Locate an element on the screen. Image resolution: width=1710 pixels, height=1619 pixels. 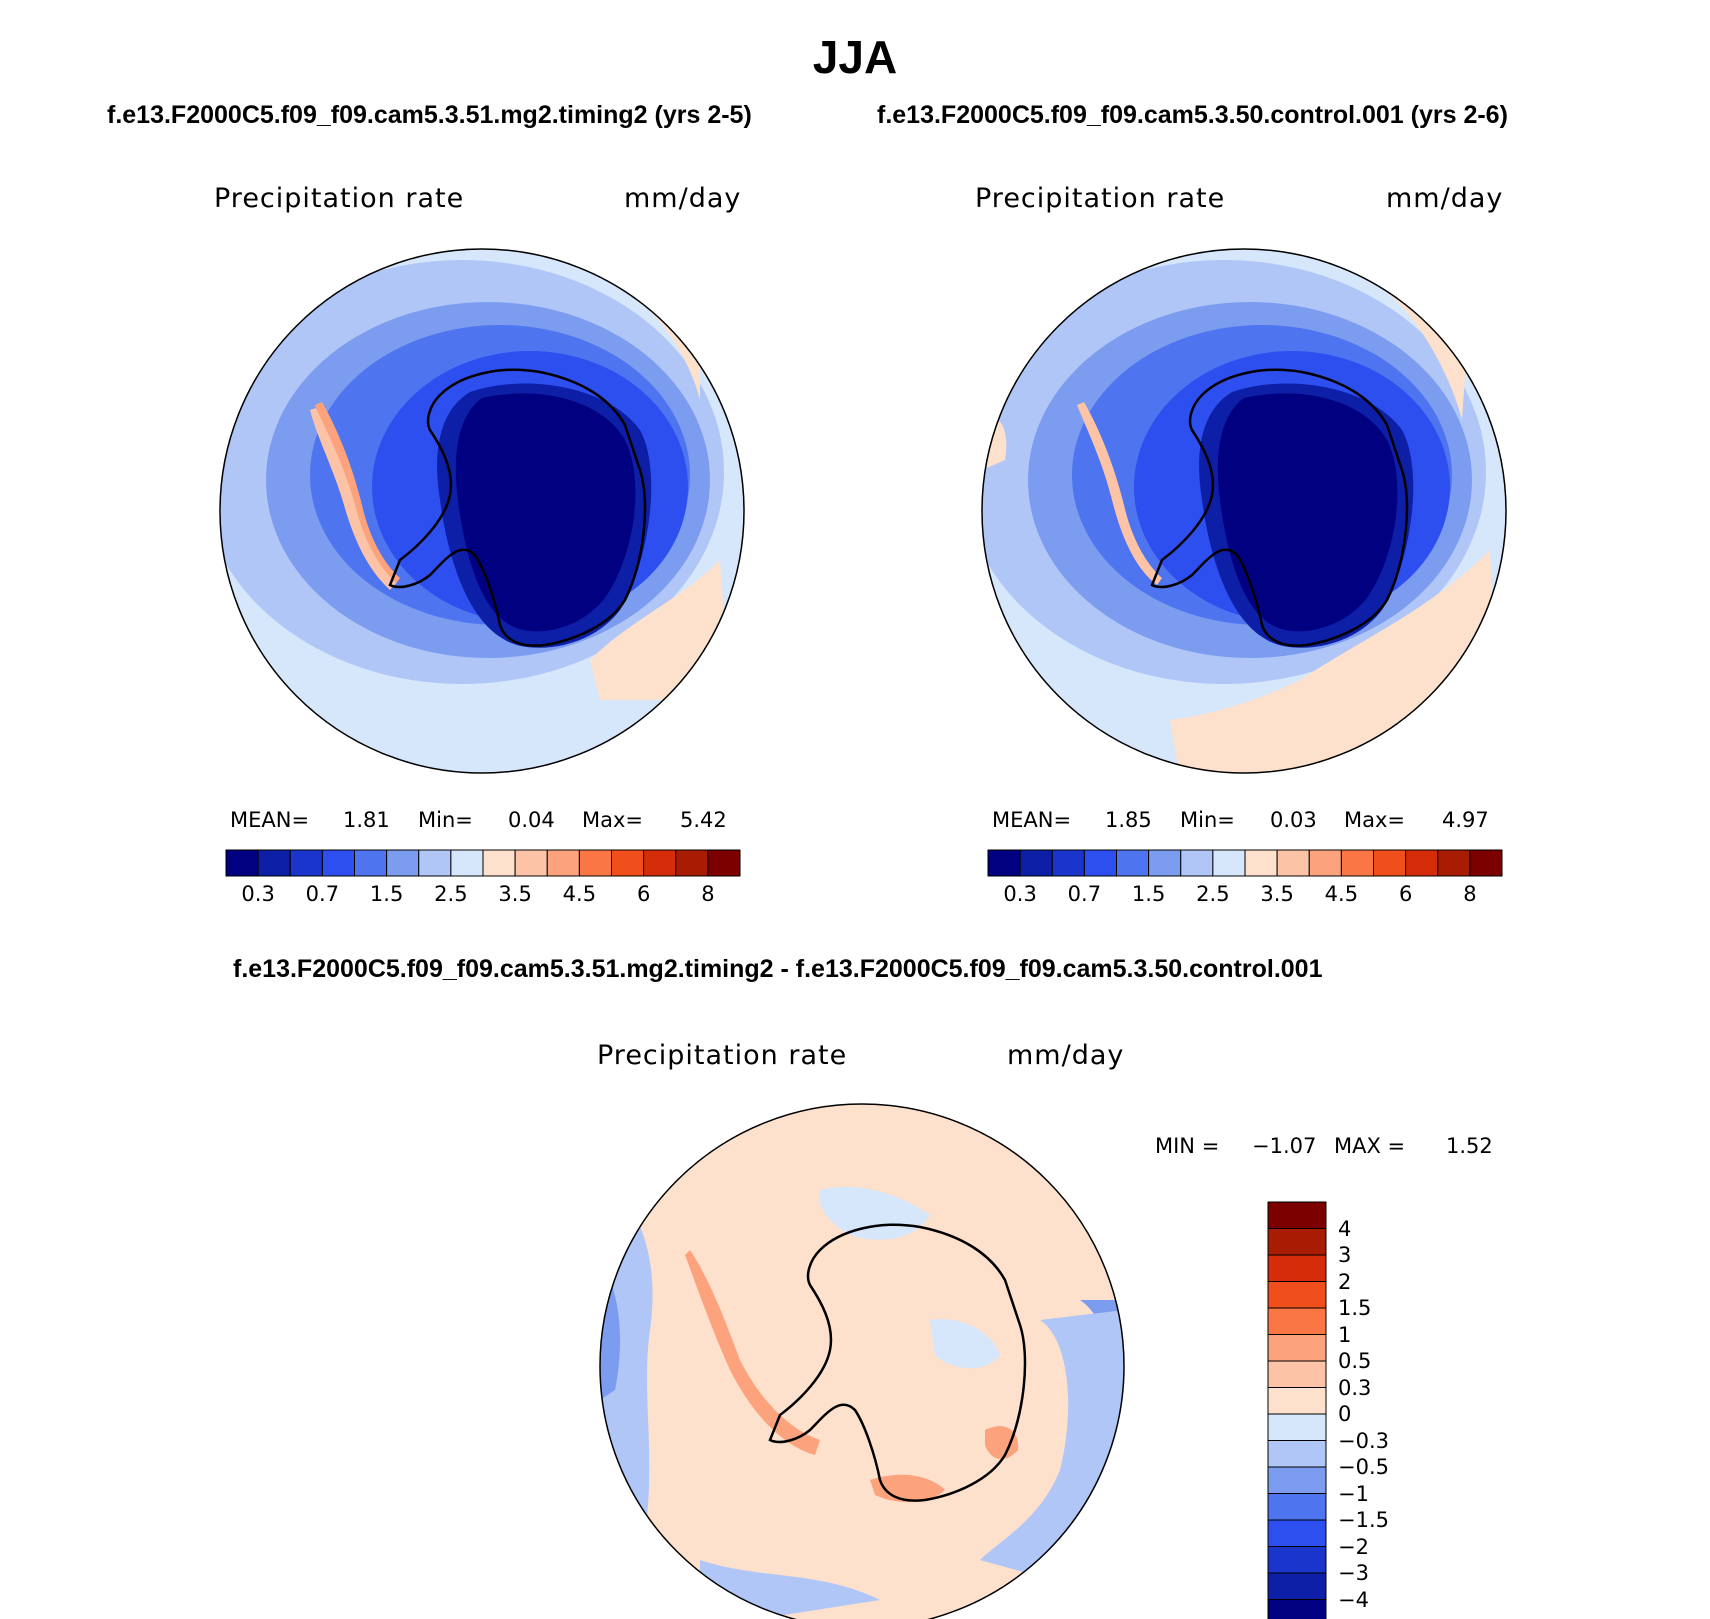
panel2-polar-map is located at coordinates (1244, 511).